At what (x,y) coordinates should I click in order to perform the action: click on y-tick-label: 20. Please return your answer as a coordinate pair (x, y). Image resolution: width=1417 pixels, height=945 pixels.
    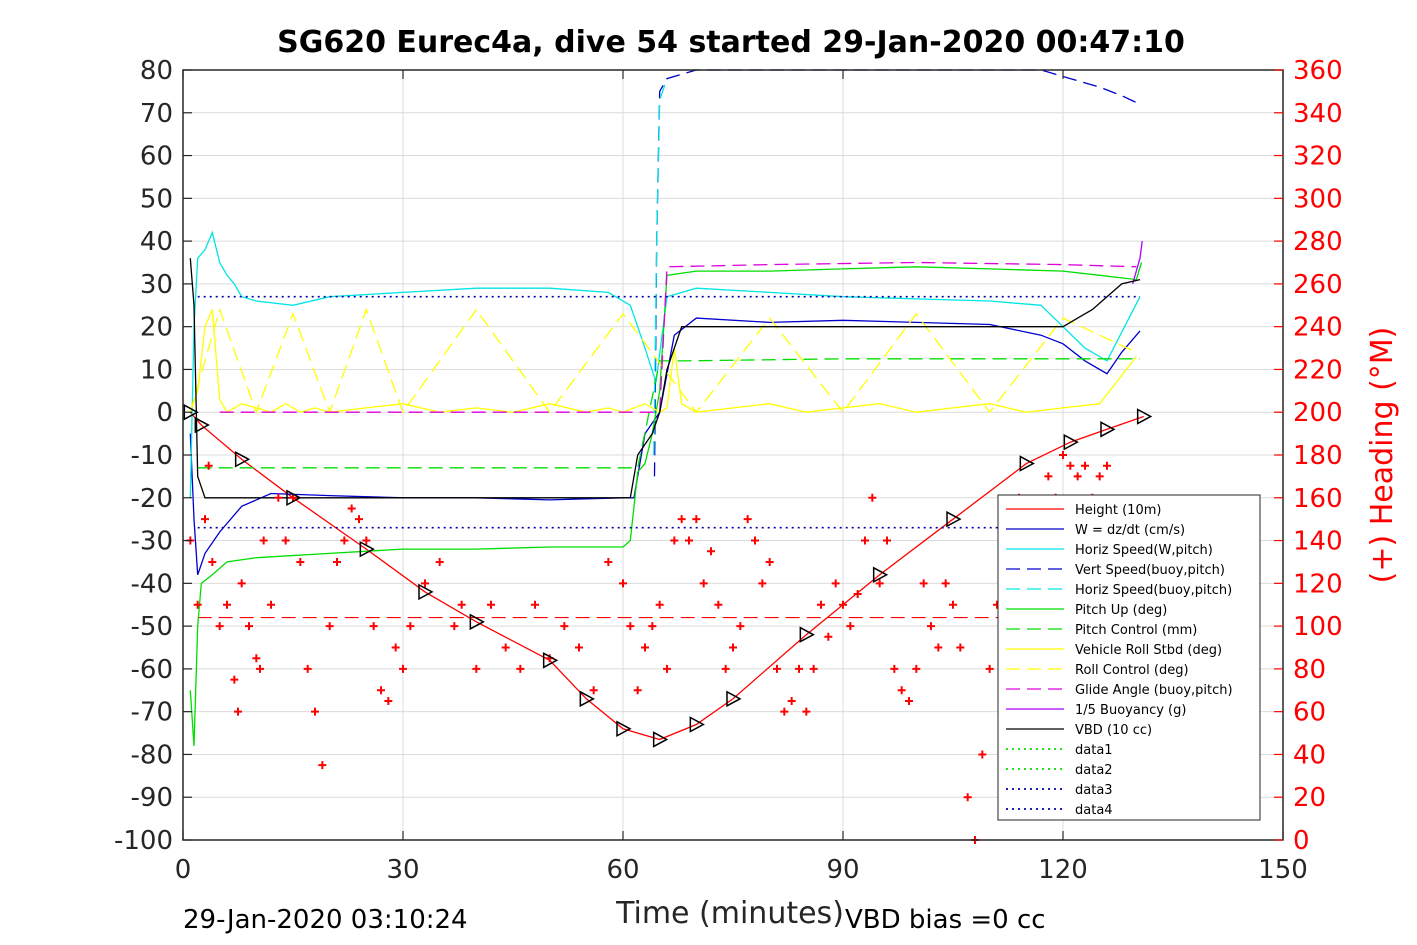
    Looking at the image, I should click on (156, 328).